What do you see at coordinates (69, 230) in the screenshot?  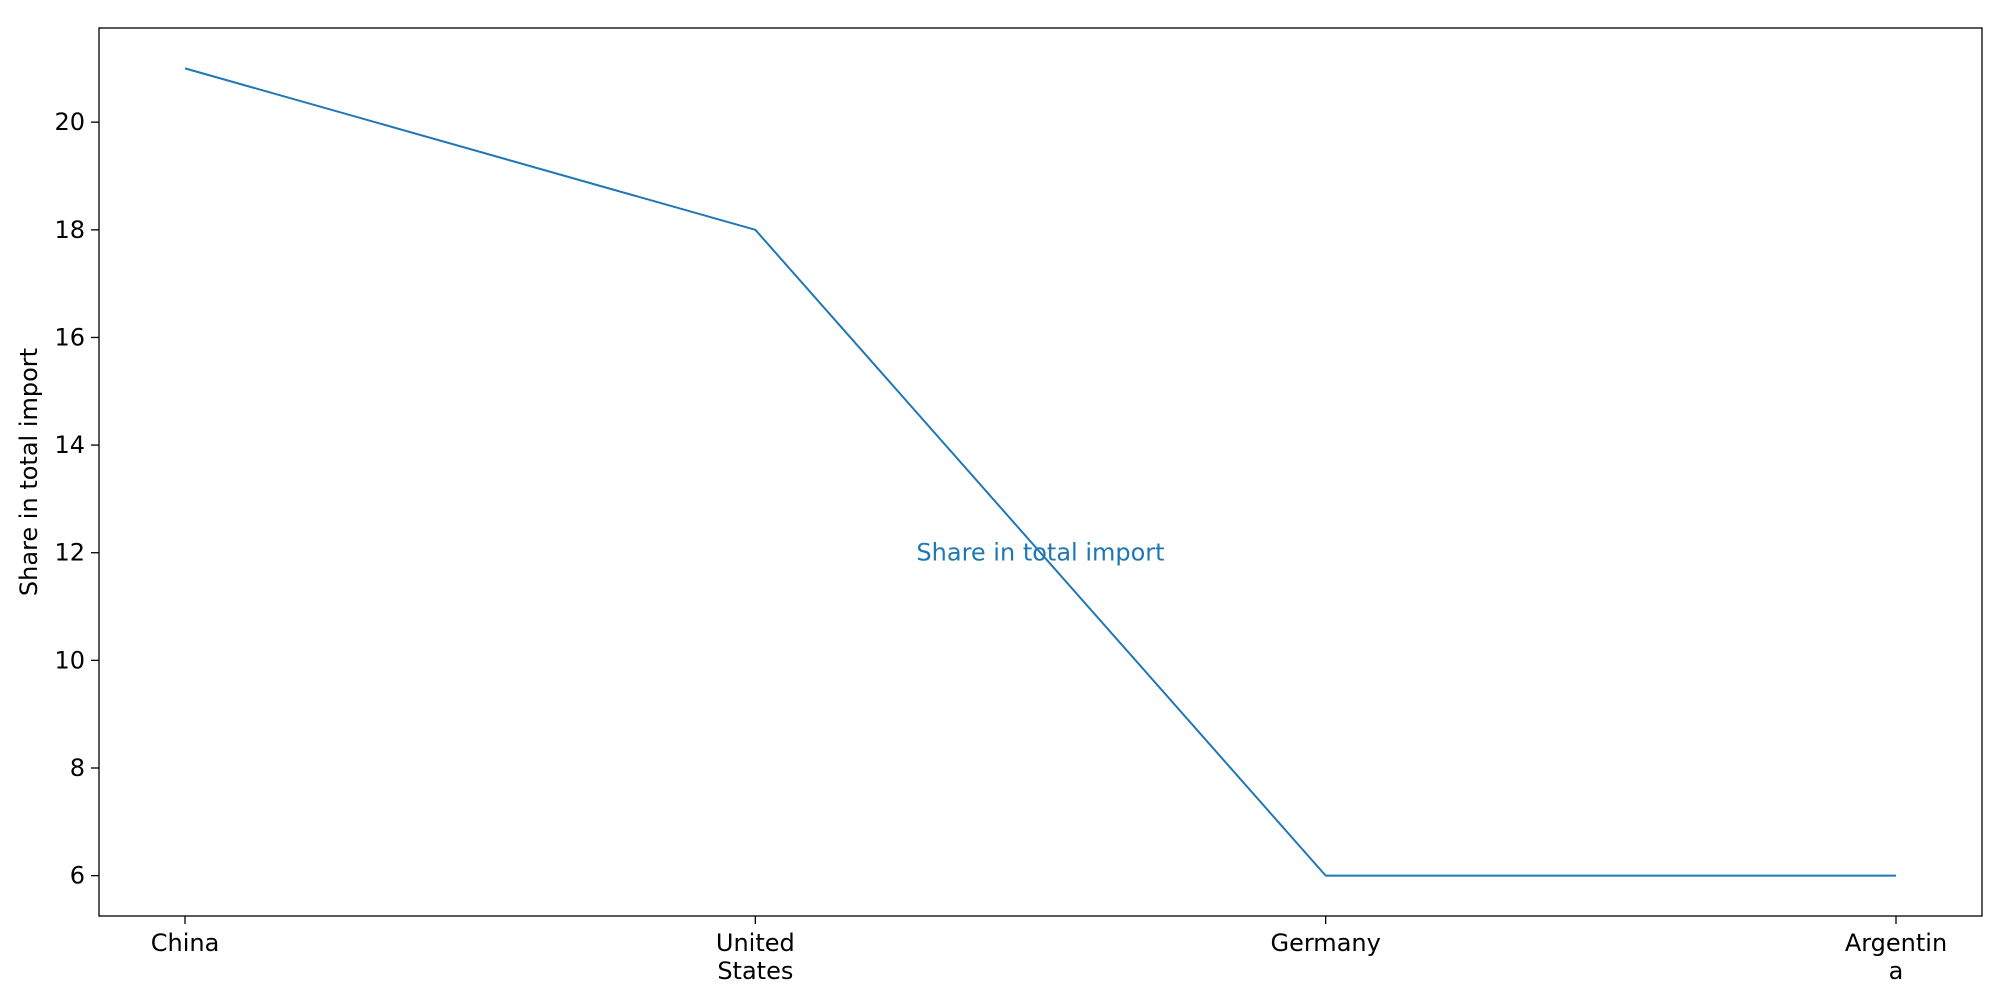 I see `y-tick-label: 18` at bounding box center [69, 230].